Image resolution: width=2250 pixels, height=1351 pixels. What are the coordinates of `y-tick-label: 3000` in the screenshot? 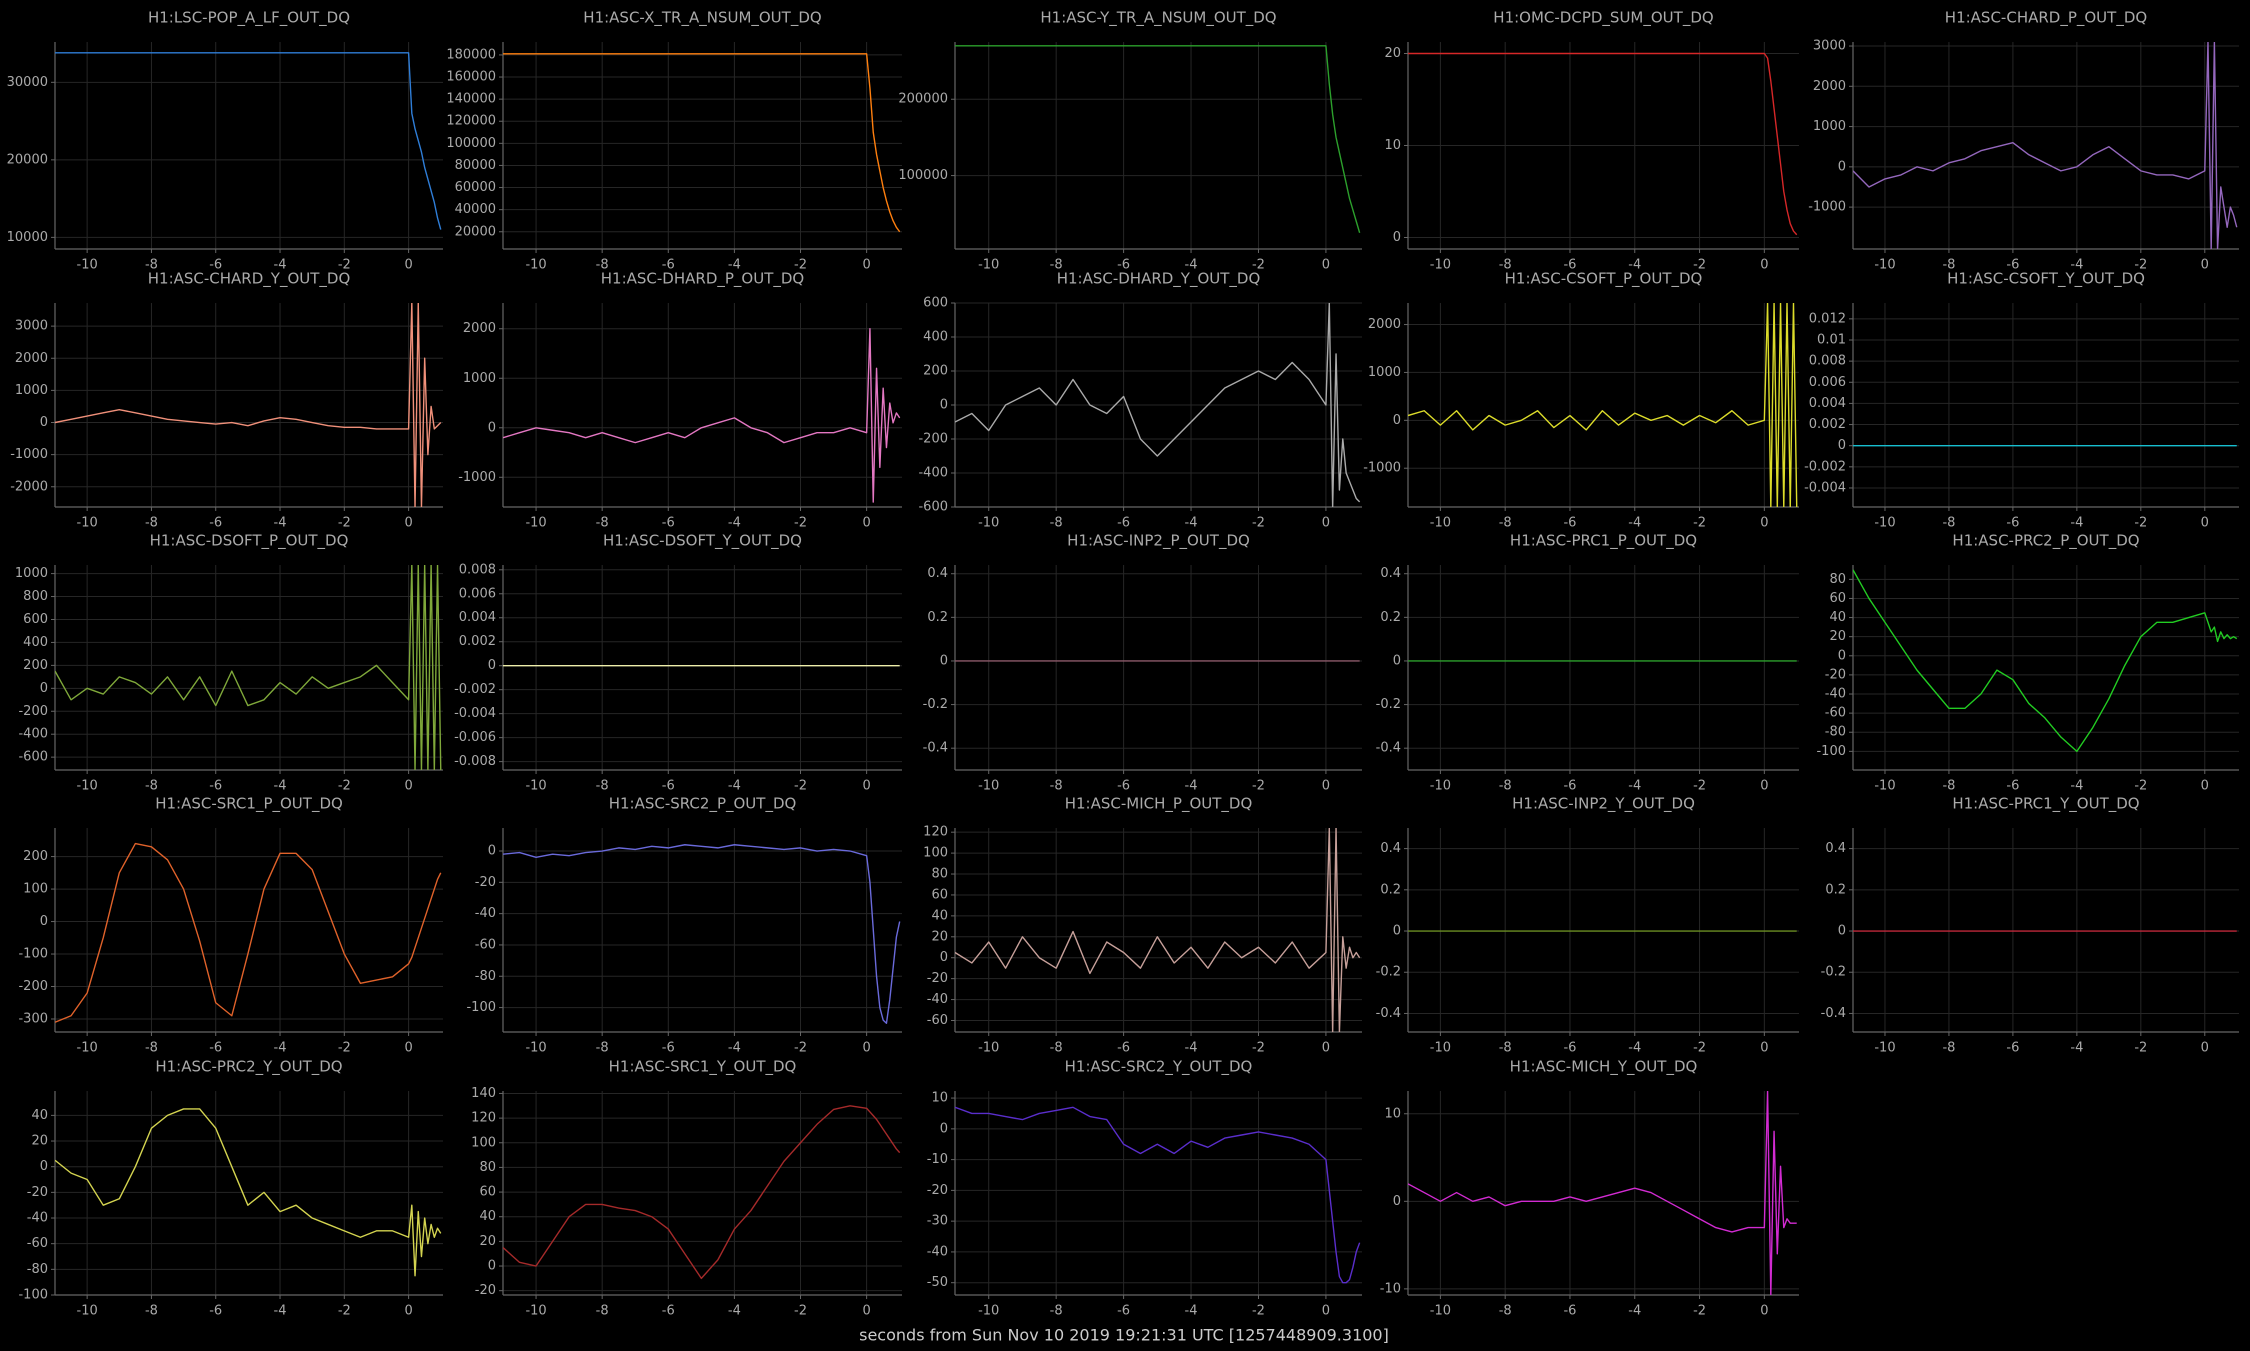 It's located at (1829, 46).